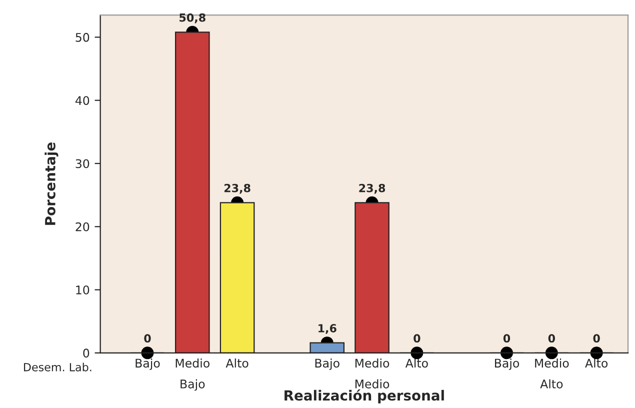  What do you see at coordinates (82, 100) in the screenshot?
I see `y-tick-label: 40` at bounding box center [82, 100].